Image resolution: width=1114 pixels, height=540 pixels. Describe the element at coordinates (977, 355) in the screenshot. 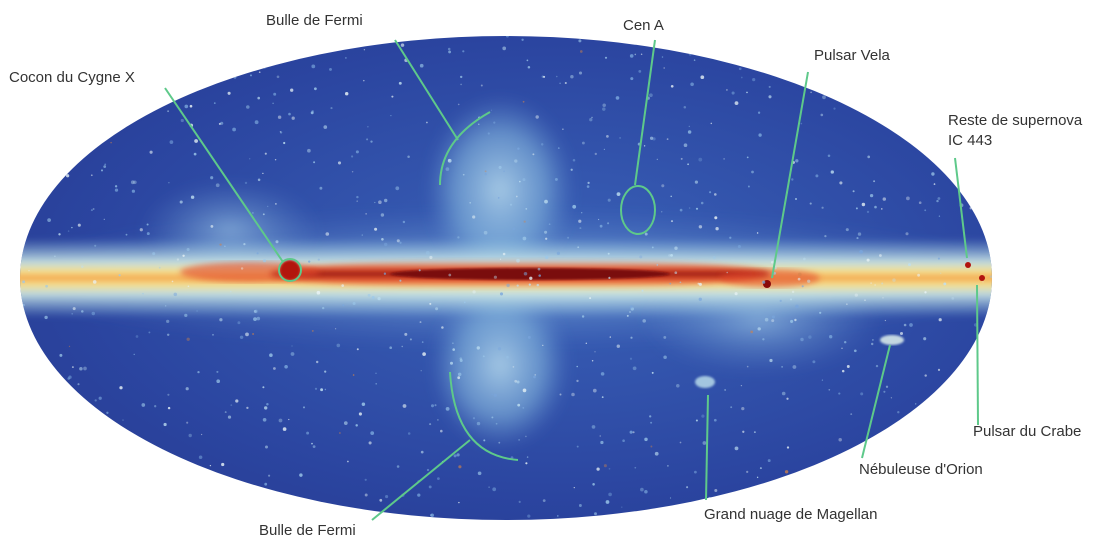

I see `leader-pulsar-crabe` at that location.